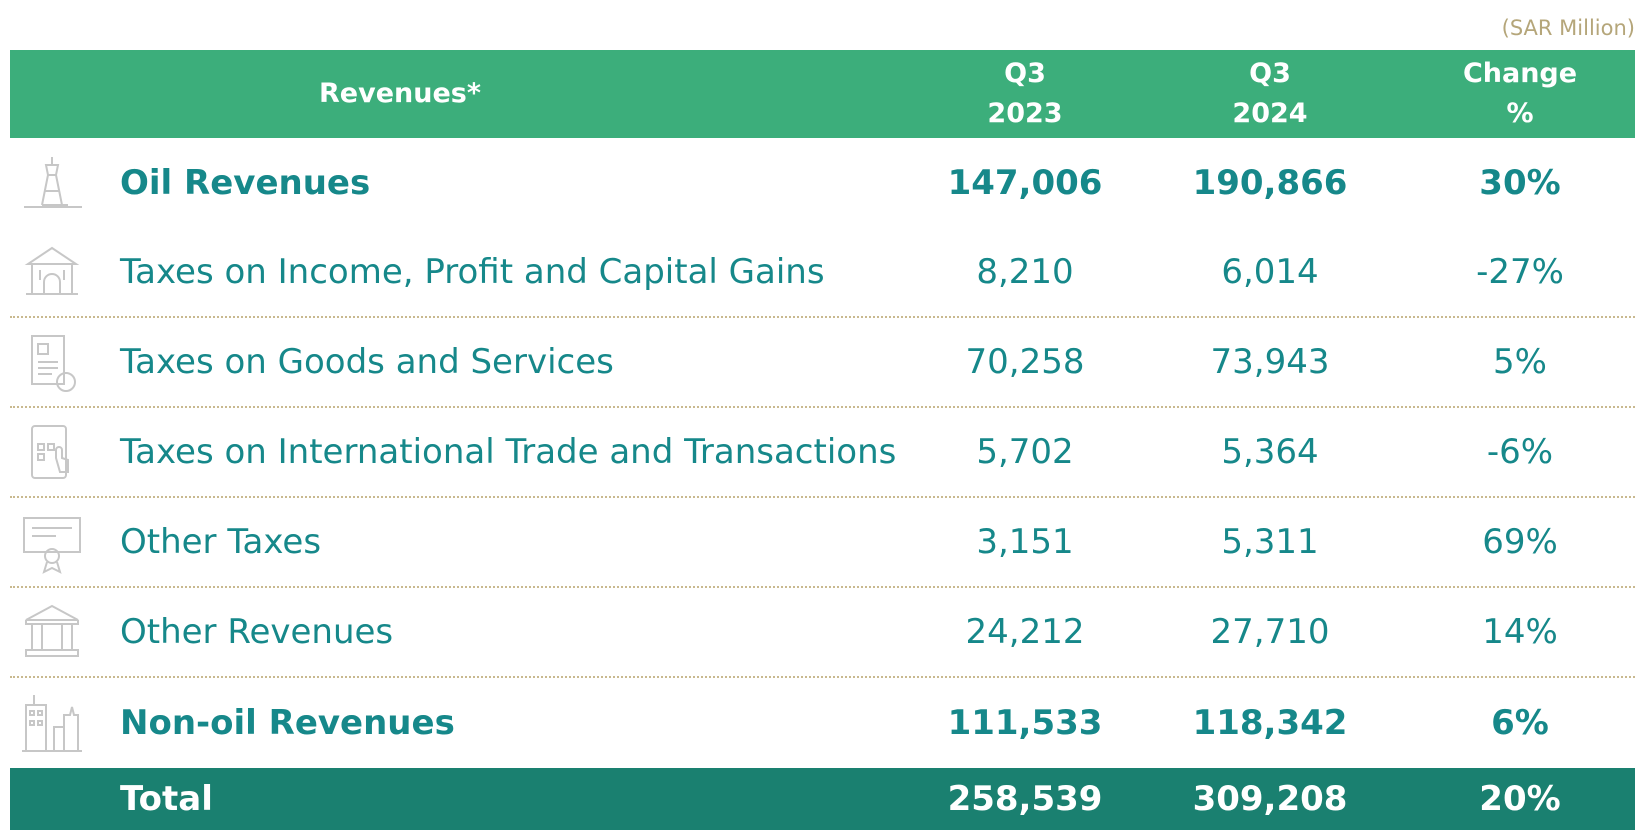 This screenshot has height=830, width=1639. What do you see at coordinates (1025, 272) in the screenshot?
I see `row-value: 8,210` at bounding box center [1025, 272].